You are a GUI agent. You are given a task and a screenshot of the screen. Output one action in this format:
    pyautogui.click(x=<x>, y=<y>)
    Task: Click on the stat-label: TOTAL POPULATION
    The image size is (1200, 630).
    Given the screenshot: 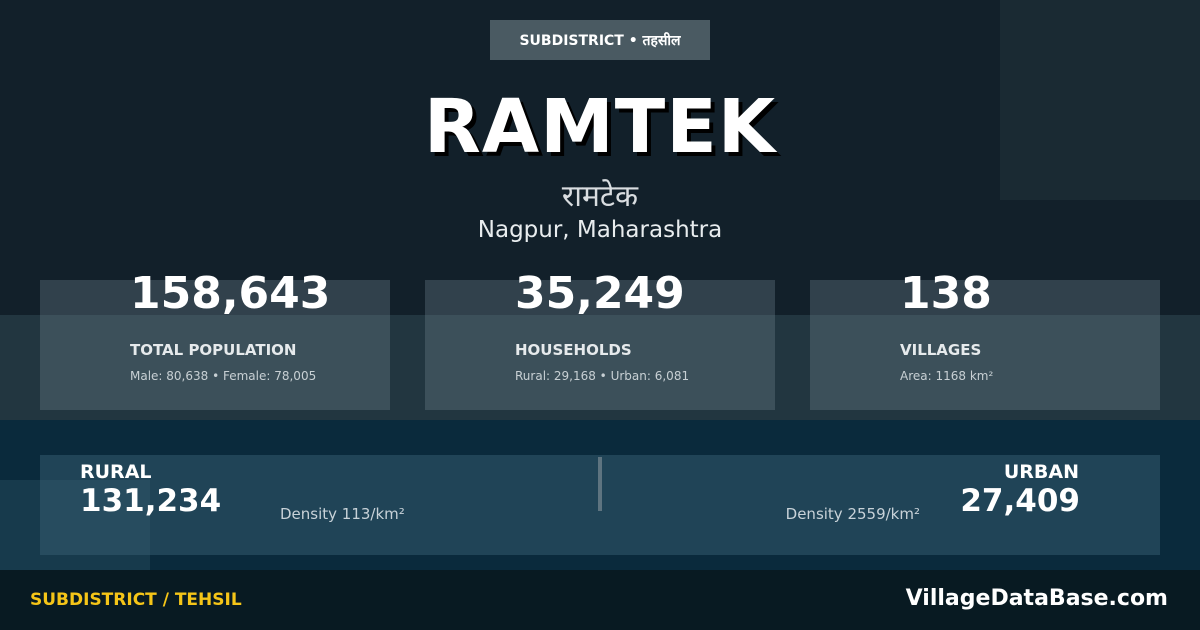 What is the action you would take?
    pyautogui.click(x=213, y=350)
    